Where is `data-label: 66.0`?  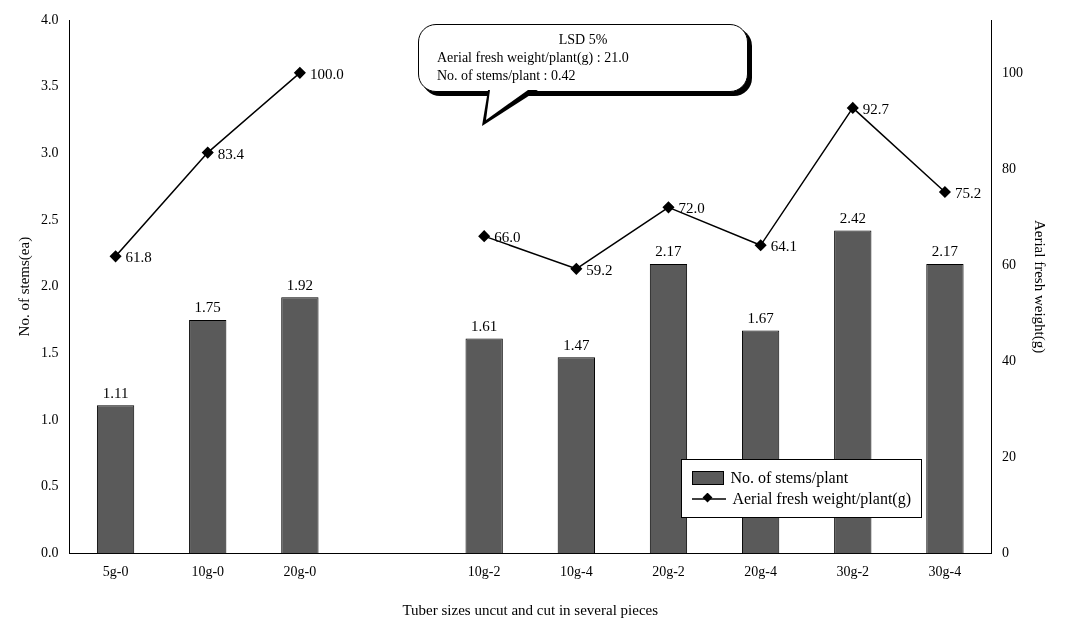 data-label: 66.0 is located at coordinates (507, 237).